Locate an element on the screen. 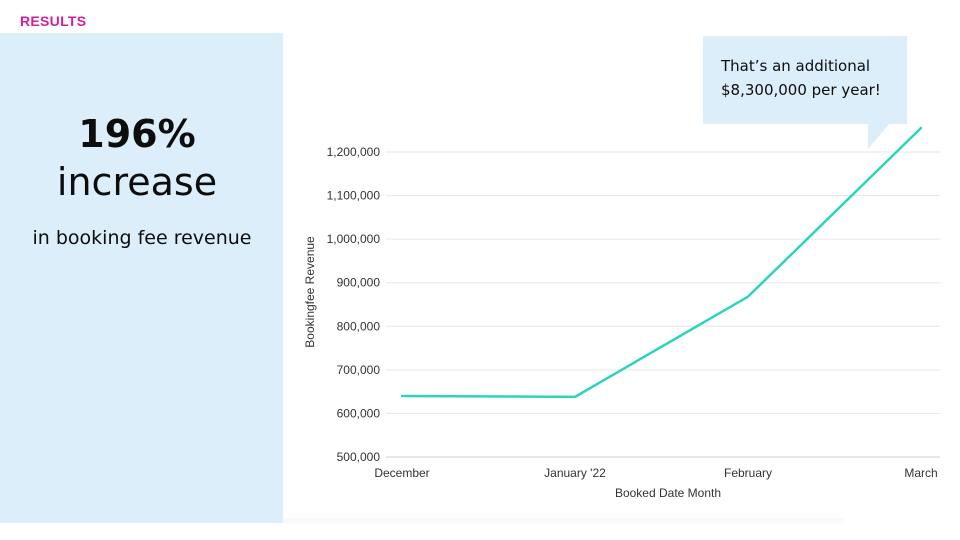  x-tick-label: January '22 is located at coordinates (575, 473).